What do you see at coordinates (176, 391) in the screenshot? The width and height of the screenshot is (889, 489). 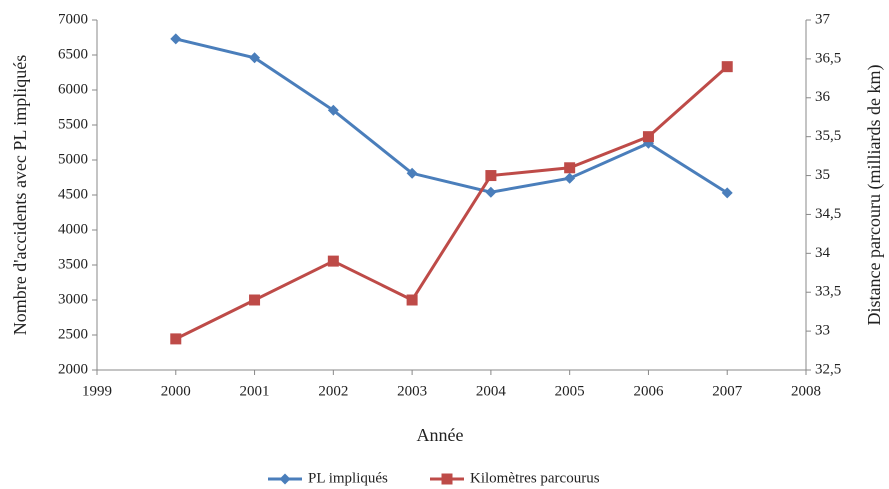 I see `x-tick-label: 2000` at bounding box center [176, 391].